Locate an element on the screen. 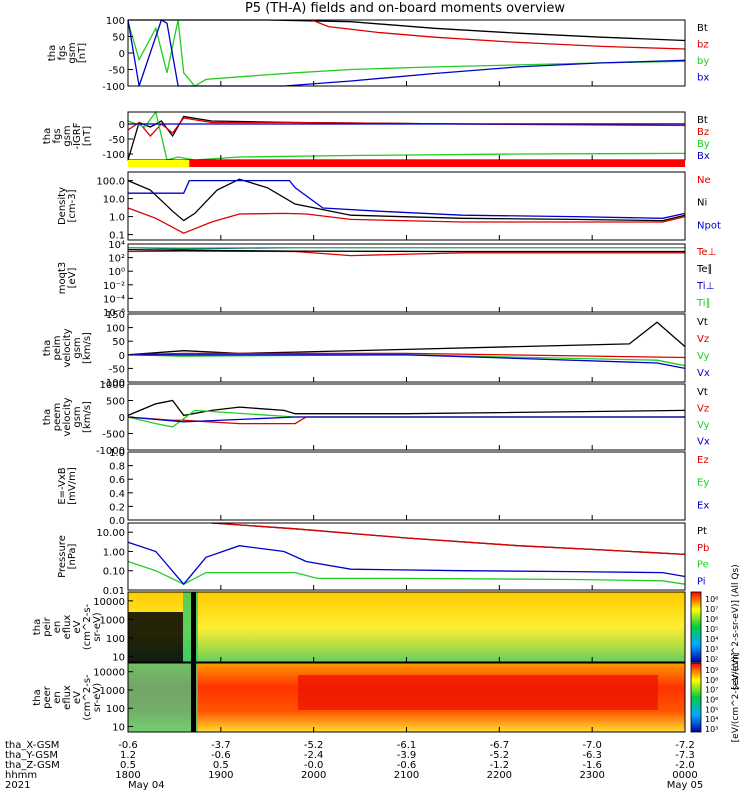 Image resolution: width=750 pixels, height=800 pixels. y-axis-label: eflux is located at coordinates (67, 627).